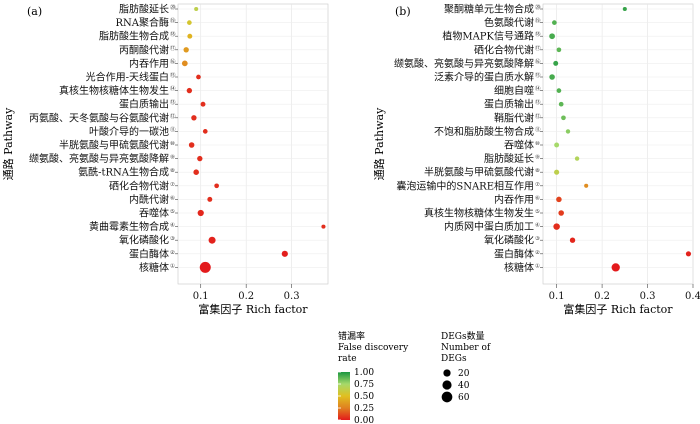  Describe the element at coordinates (618, 309) in the screenshot. I see `panel-b-x-axis-title: 富集因子 Rich factor` at that location.